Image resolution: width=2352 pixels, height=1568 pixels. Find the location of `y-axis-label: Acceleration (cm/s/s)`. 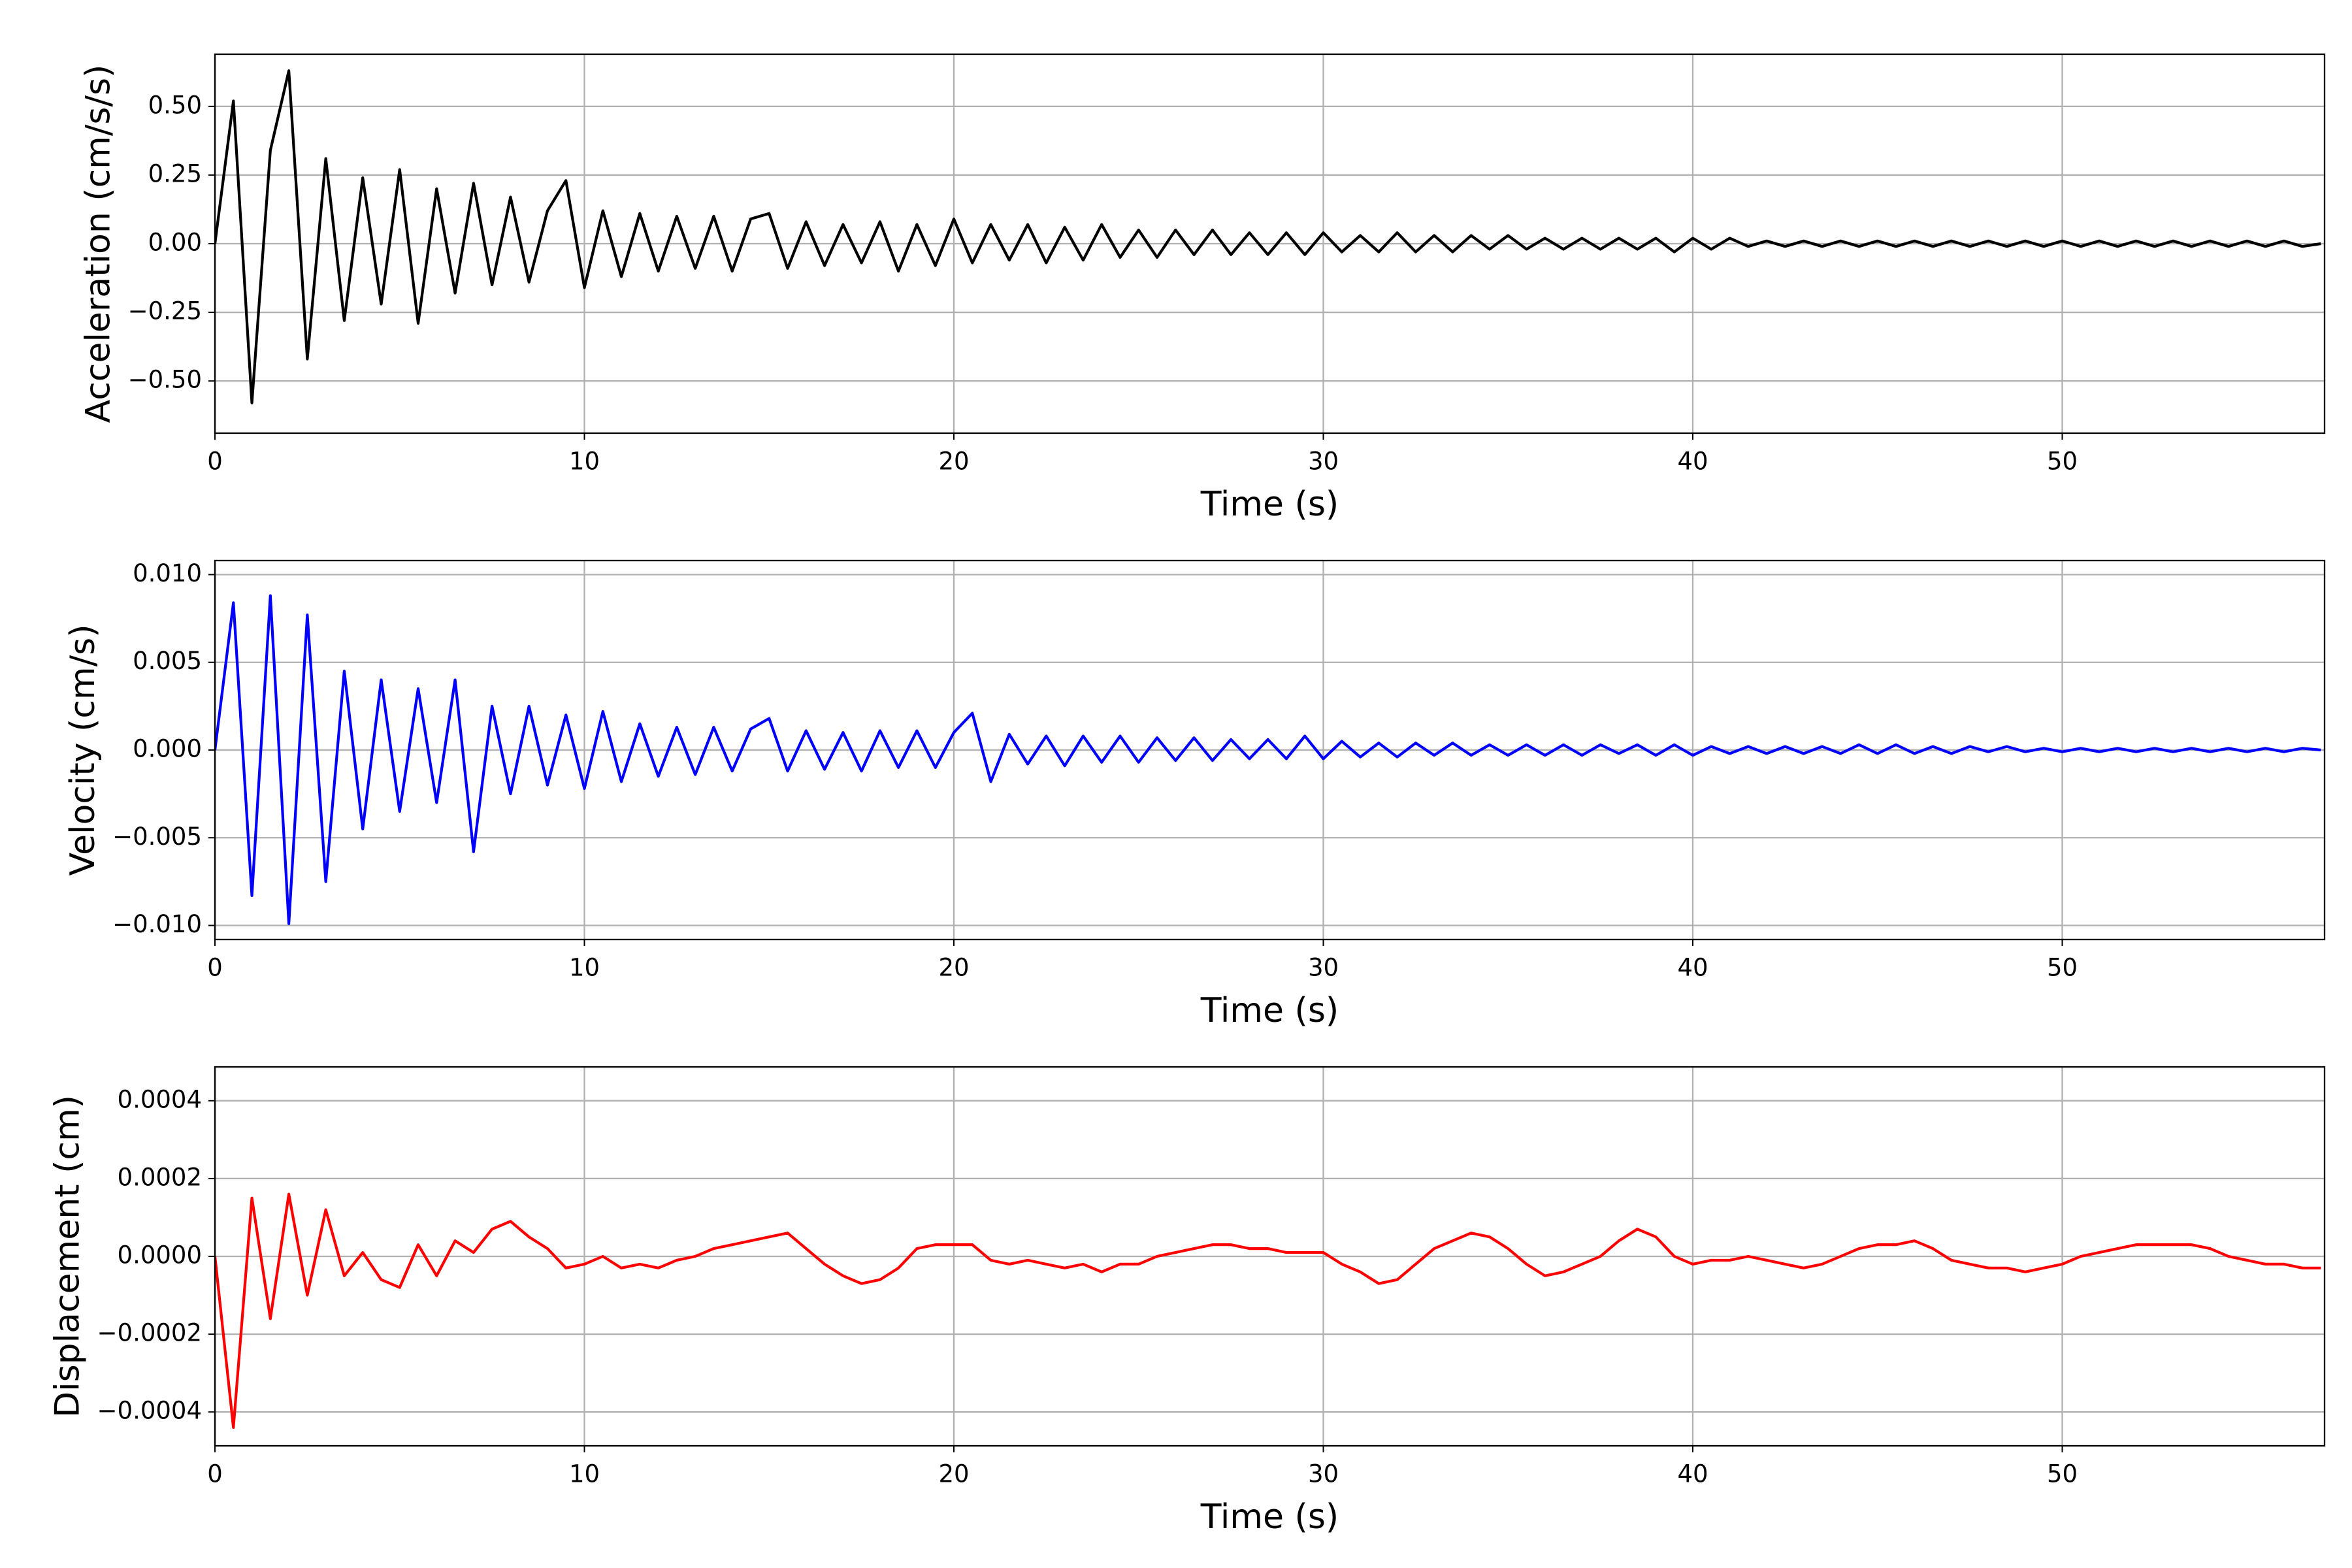

y-axis-label: Acceleration (cm/s/s) is located at coordinates (98, 244).